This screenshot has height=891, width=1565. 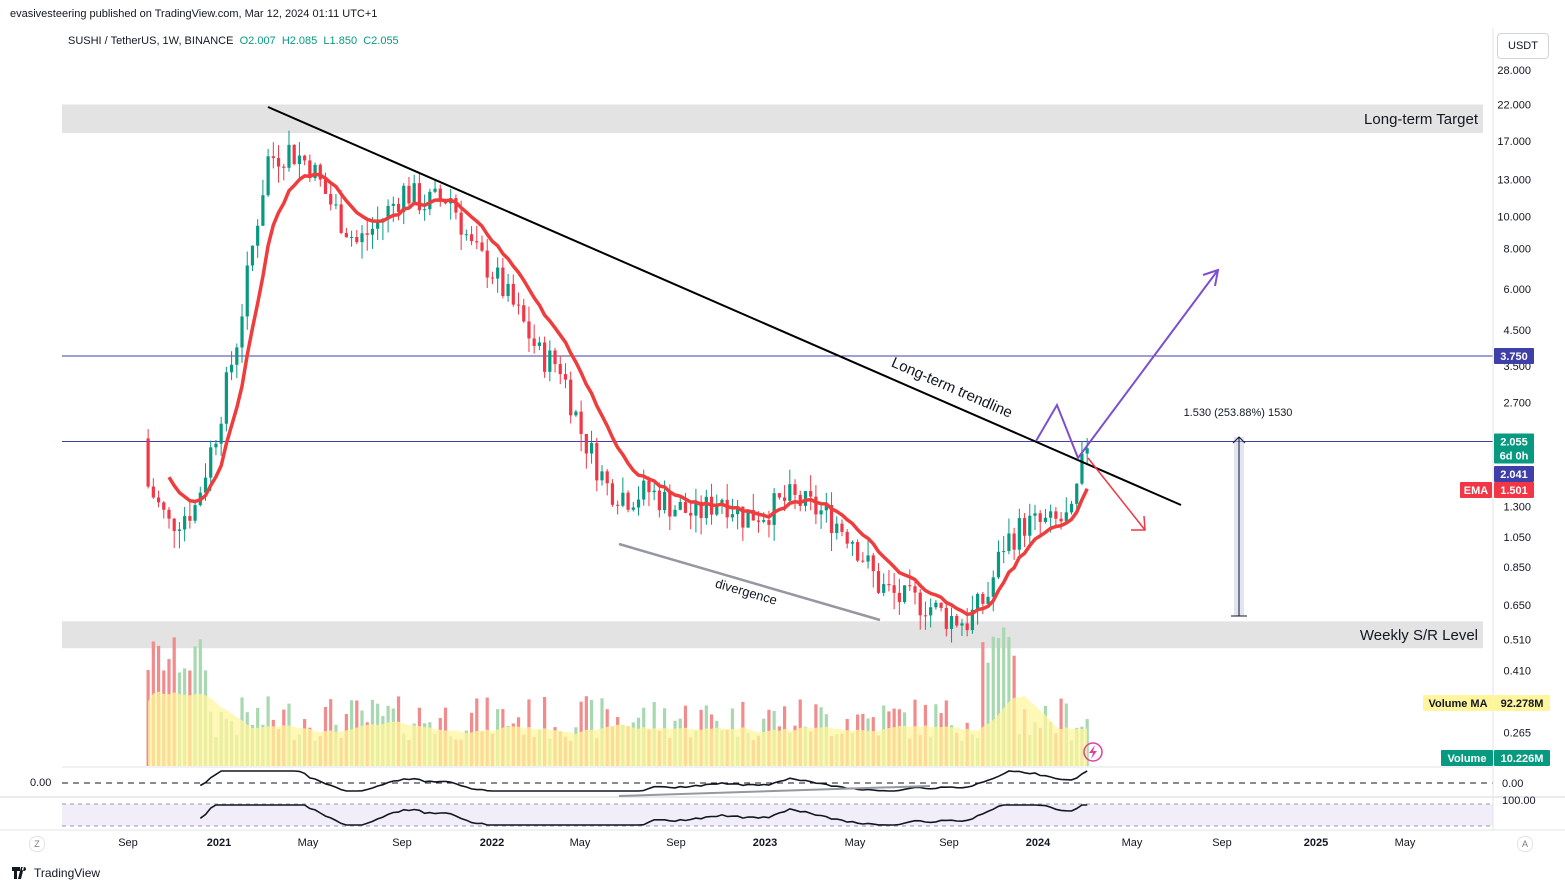 I want to click on ema-mark-label-bg, so click(x=1514, y=474).